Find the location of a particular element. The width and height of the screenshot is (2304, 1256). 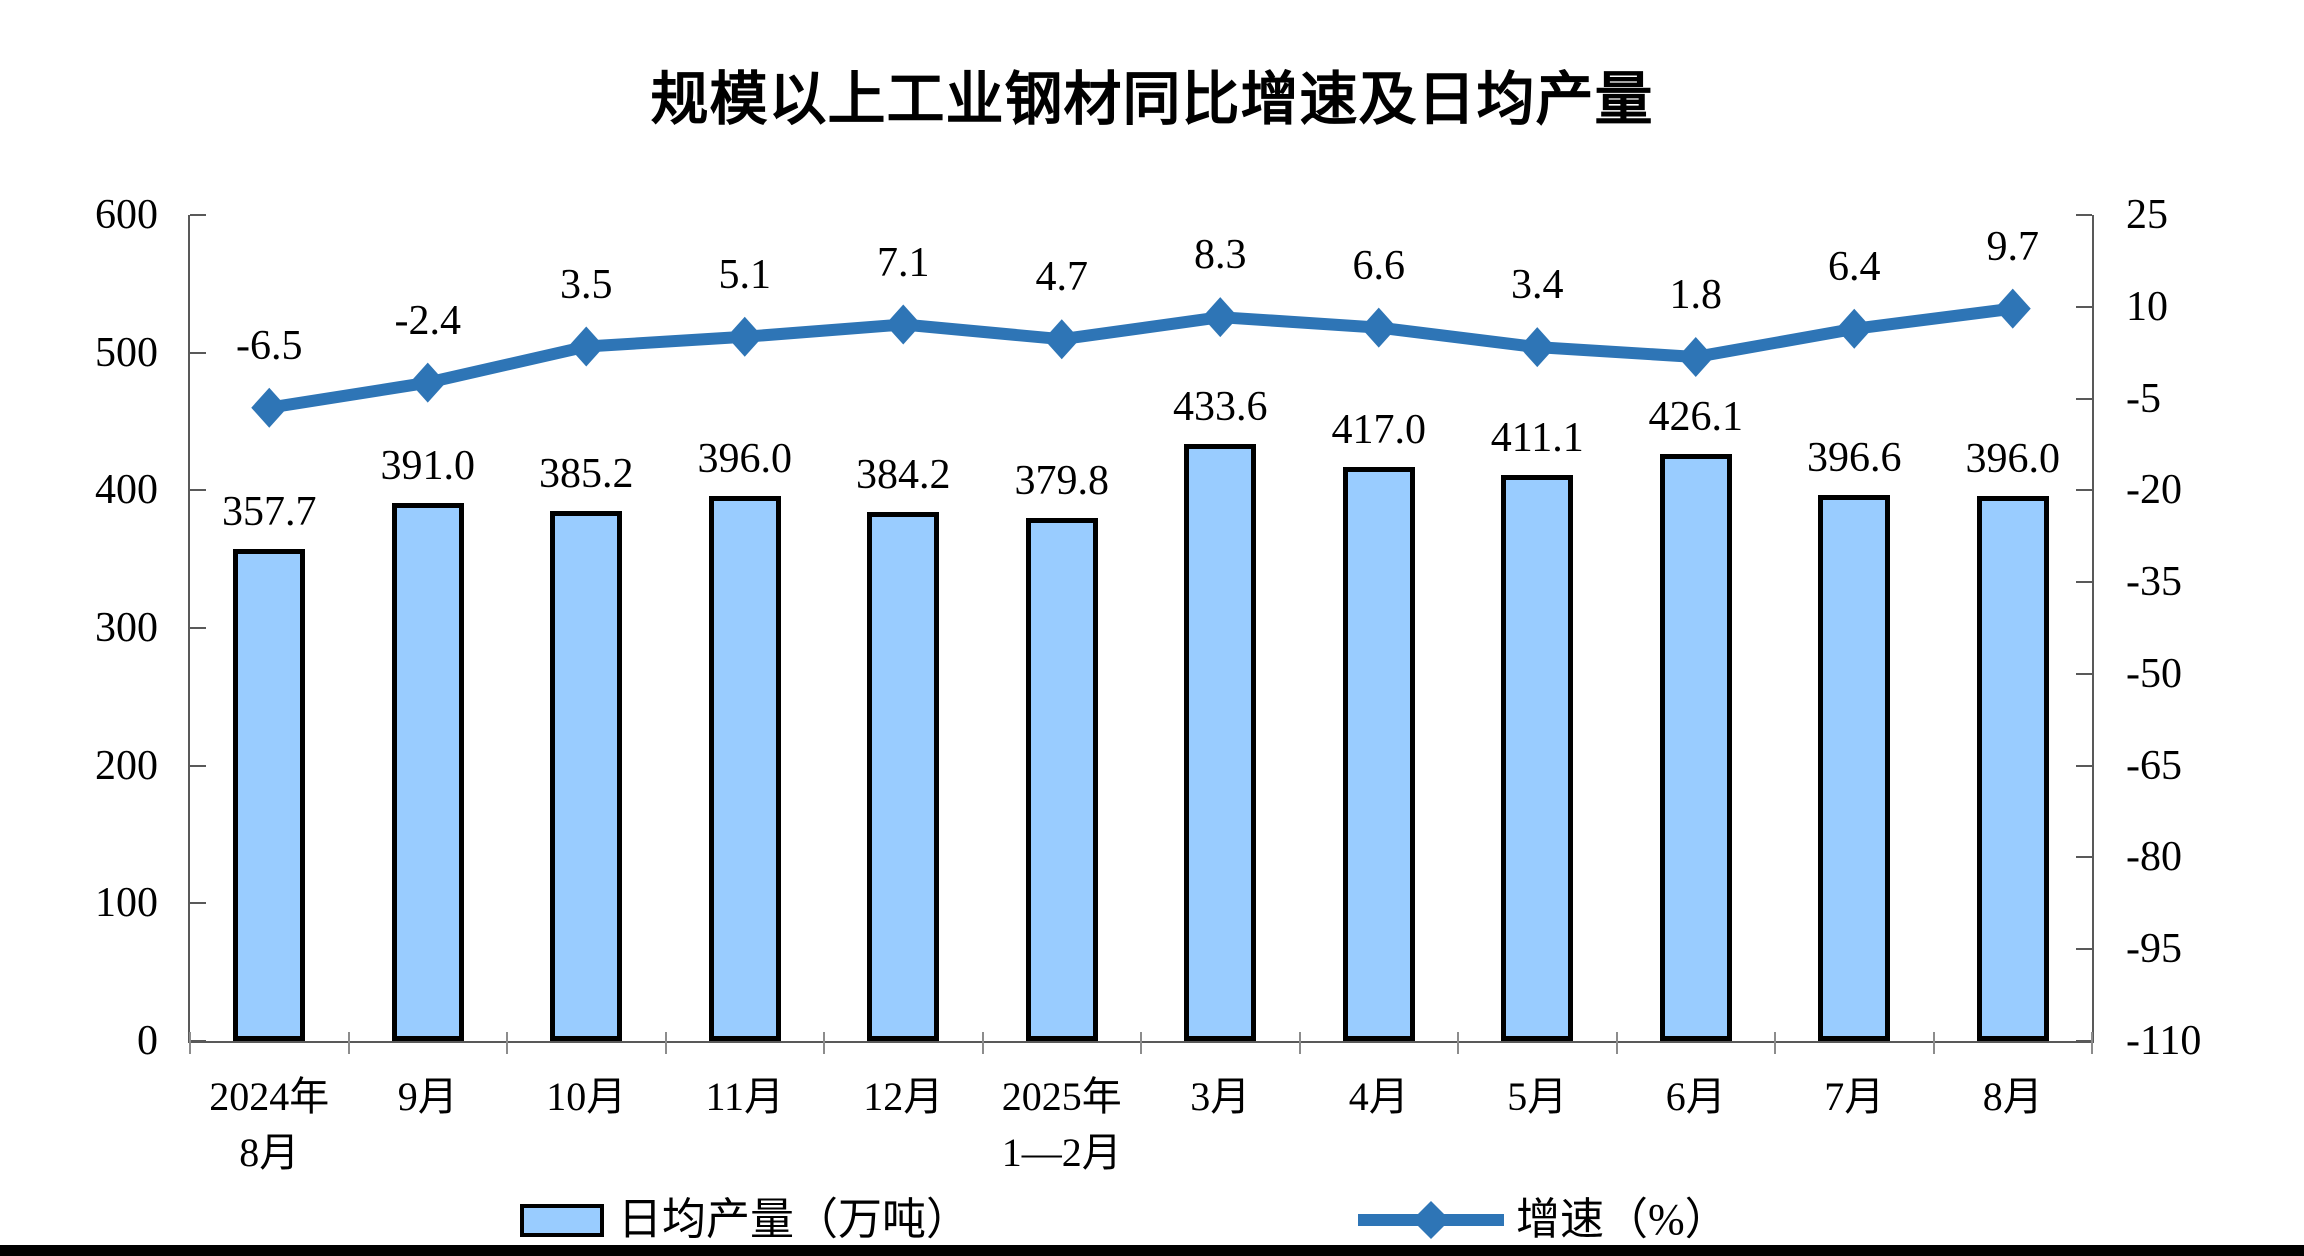

line-data-label: -6.5 is located at coordinates (269, 345).